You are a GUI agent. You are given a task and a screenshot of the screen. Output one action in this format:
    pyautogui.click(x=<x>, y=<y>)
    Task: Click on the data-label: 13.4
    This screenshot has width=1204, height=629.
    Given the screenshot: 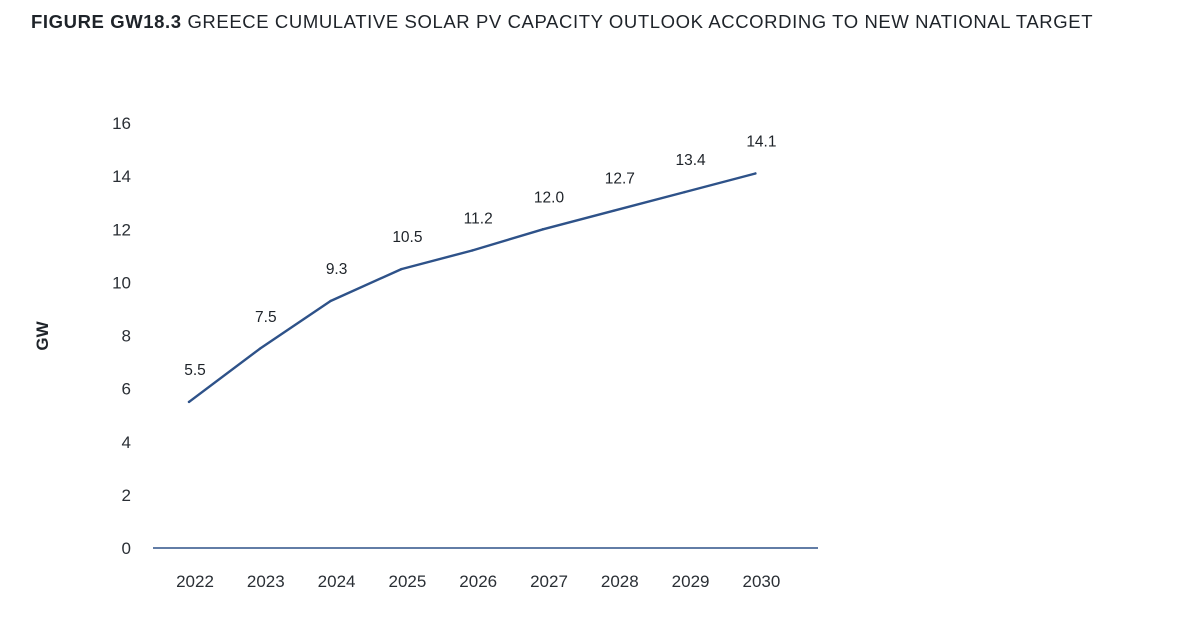 What is the action you would take?
    pyautogui.click(x=691, y=160)
    